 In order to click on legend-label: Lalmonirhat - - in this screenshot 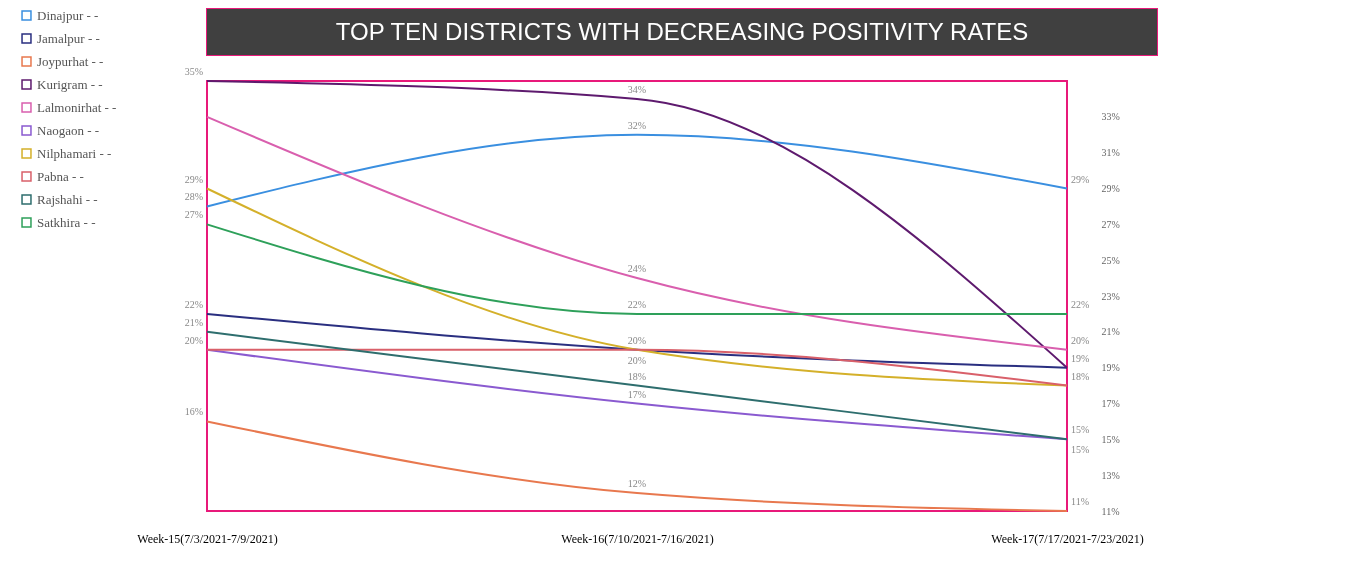, I will do `click(77, 107)`.